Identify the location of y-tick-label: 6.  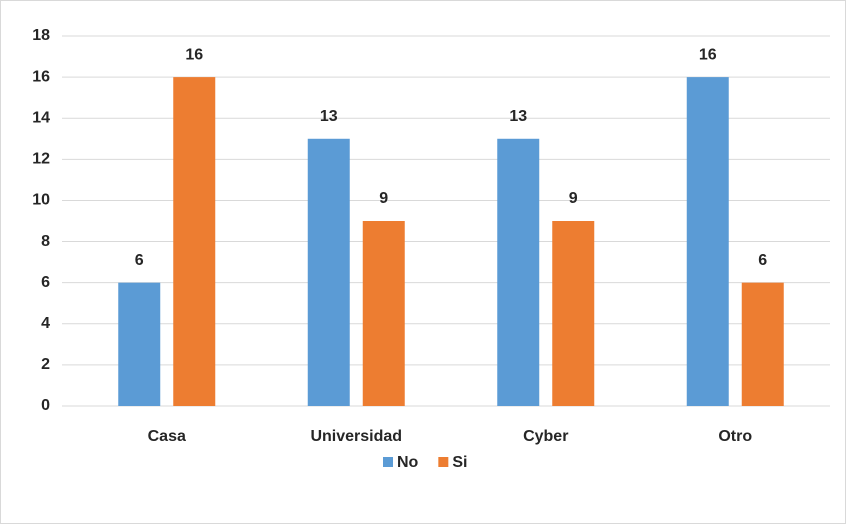
(45, 282).